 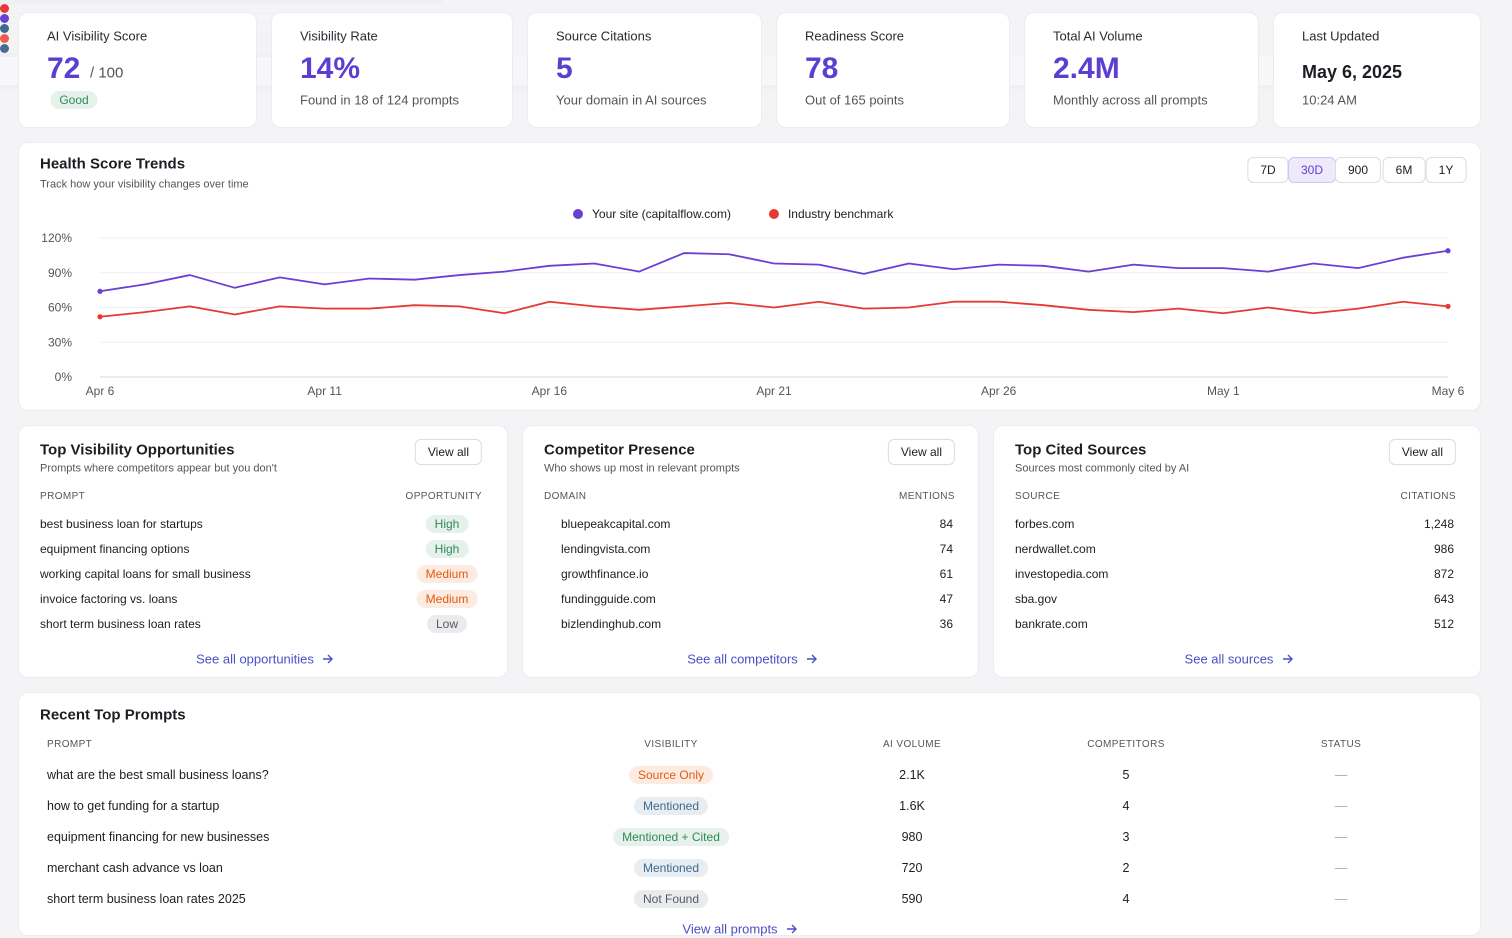 What do you see at coordinates (1404, 170) in the screenshot?
I see `range-button: 6M` at bounding box center [1404, 170].